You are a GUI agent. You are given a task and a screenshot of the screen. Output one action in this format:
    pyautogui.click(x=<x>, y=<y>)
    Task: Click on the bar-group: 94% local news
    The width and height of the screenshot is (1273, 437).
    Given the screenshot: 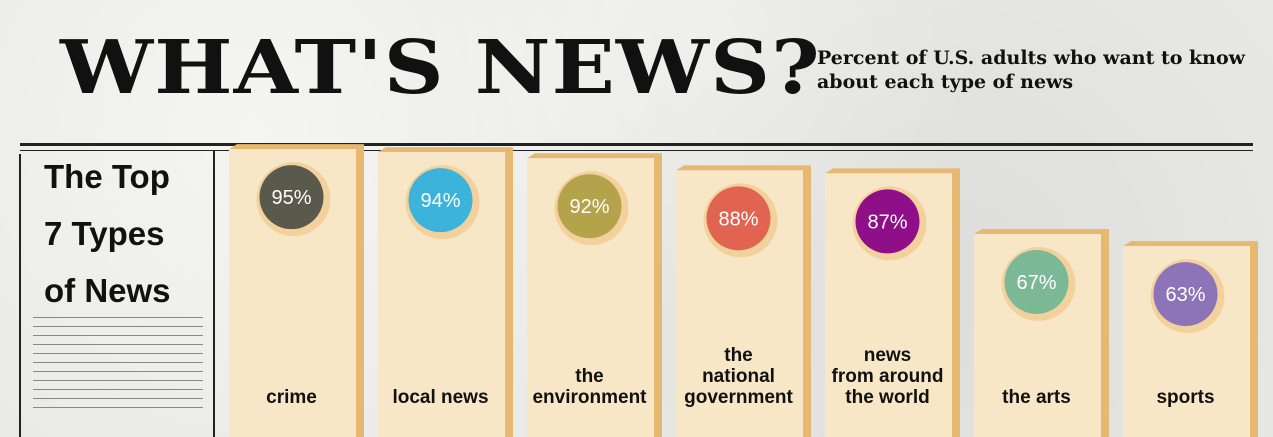 What is the action you would take?
    pyautogui.click(x=445, y=292)
    